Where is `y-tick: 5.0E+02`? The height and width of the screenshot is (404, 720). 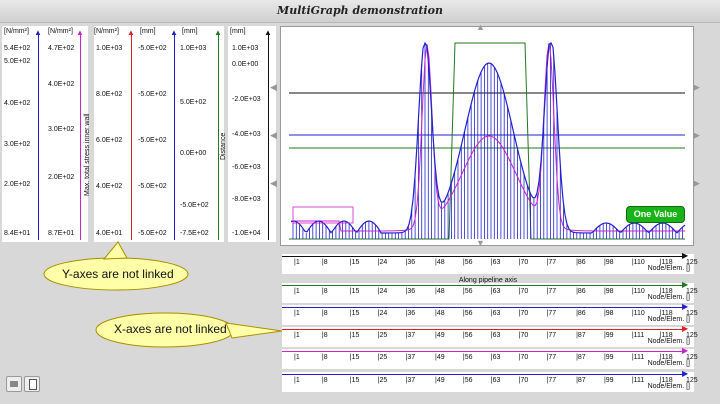
y-tick: 5.0E+02 is located at coordinates (193, 102).